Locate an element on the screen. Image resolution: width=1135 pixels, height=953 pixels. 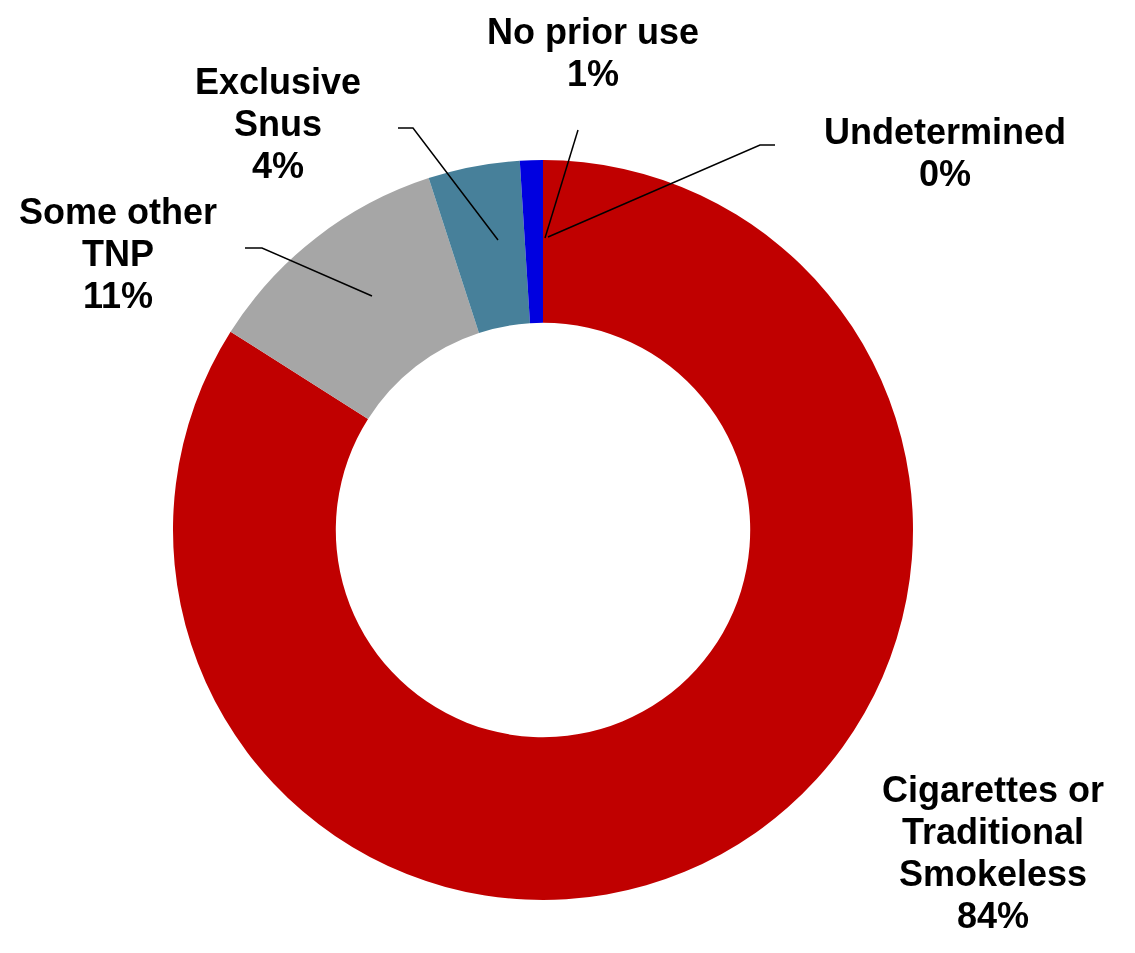
slice-label: Cigarettes or Traditional Smokeless is located at coordinates (993, 831).